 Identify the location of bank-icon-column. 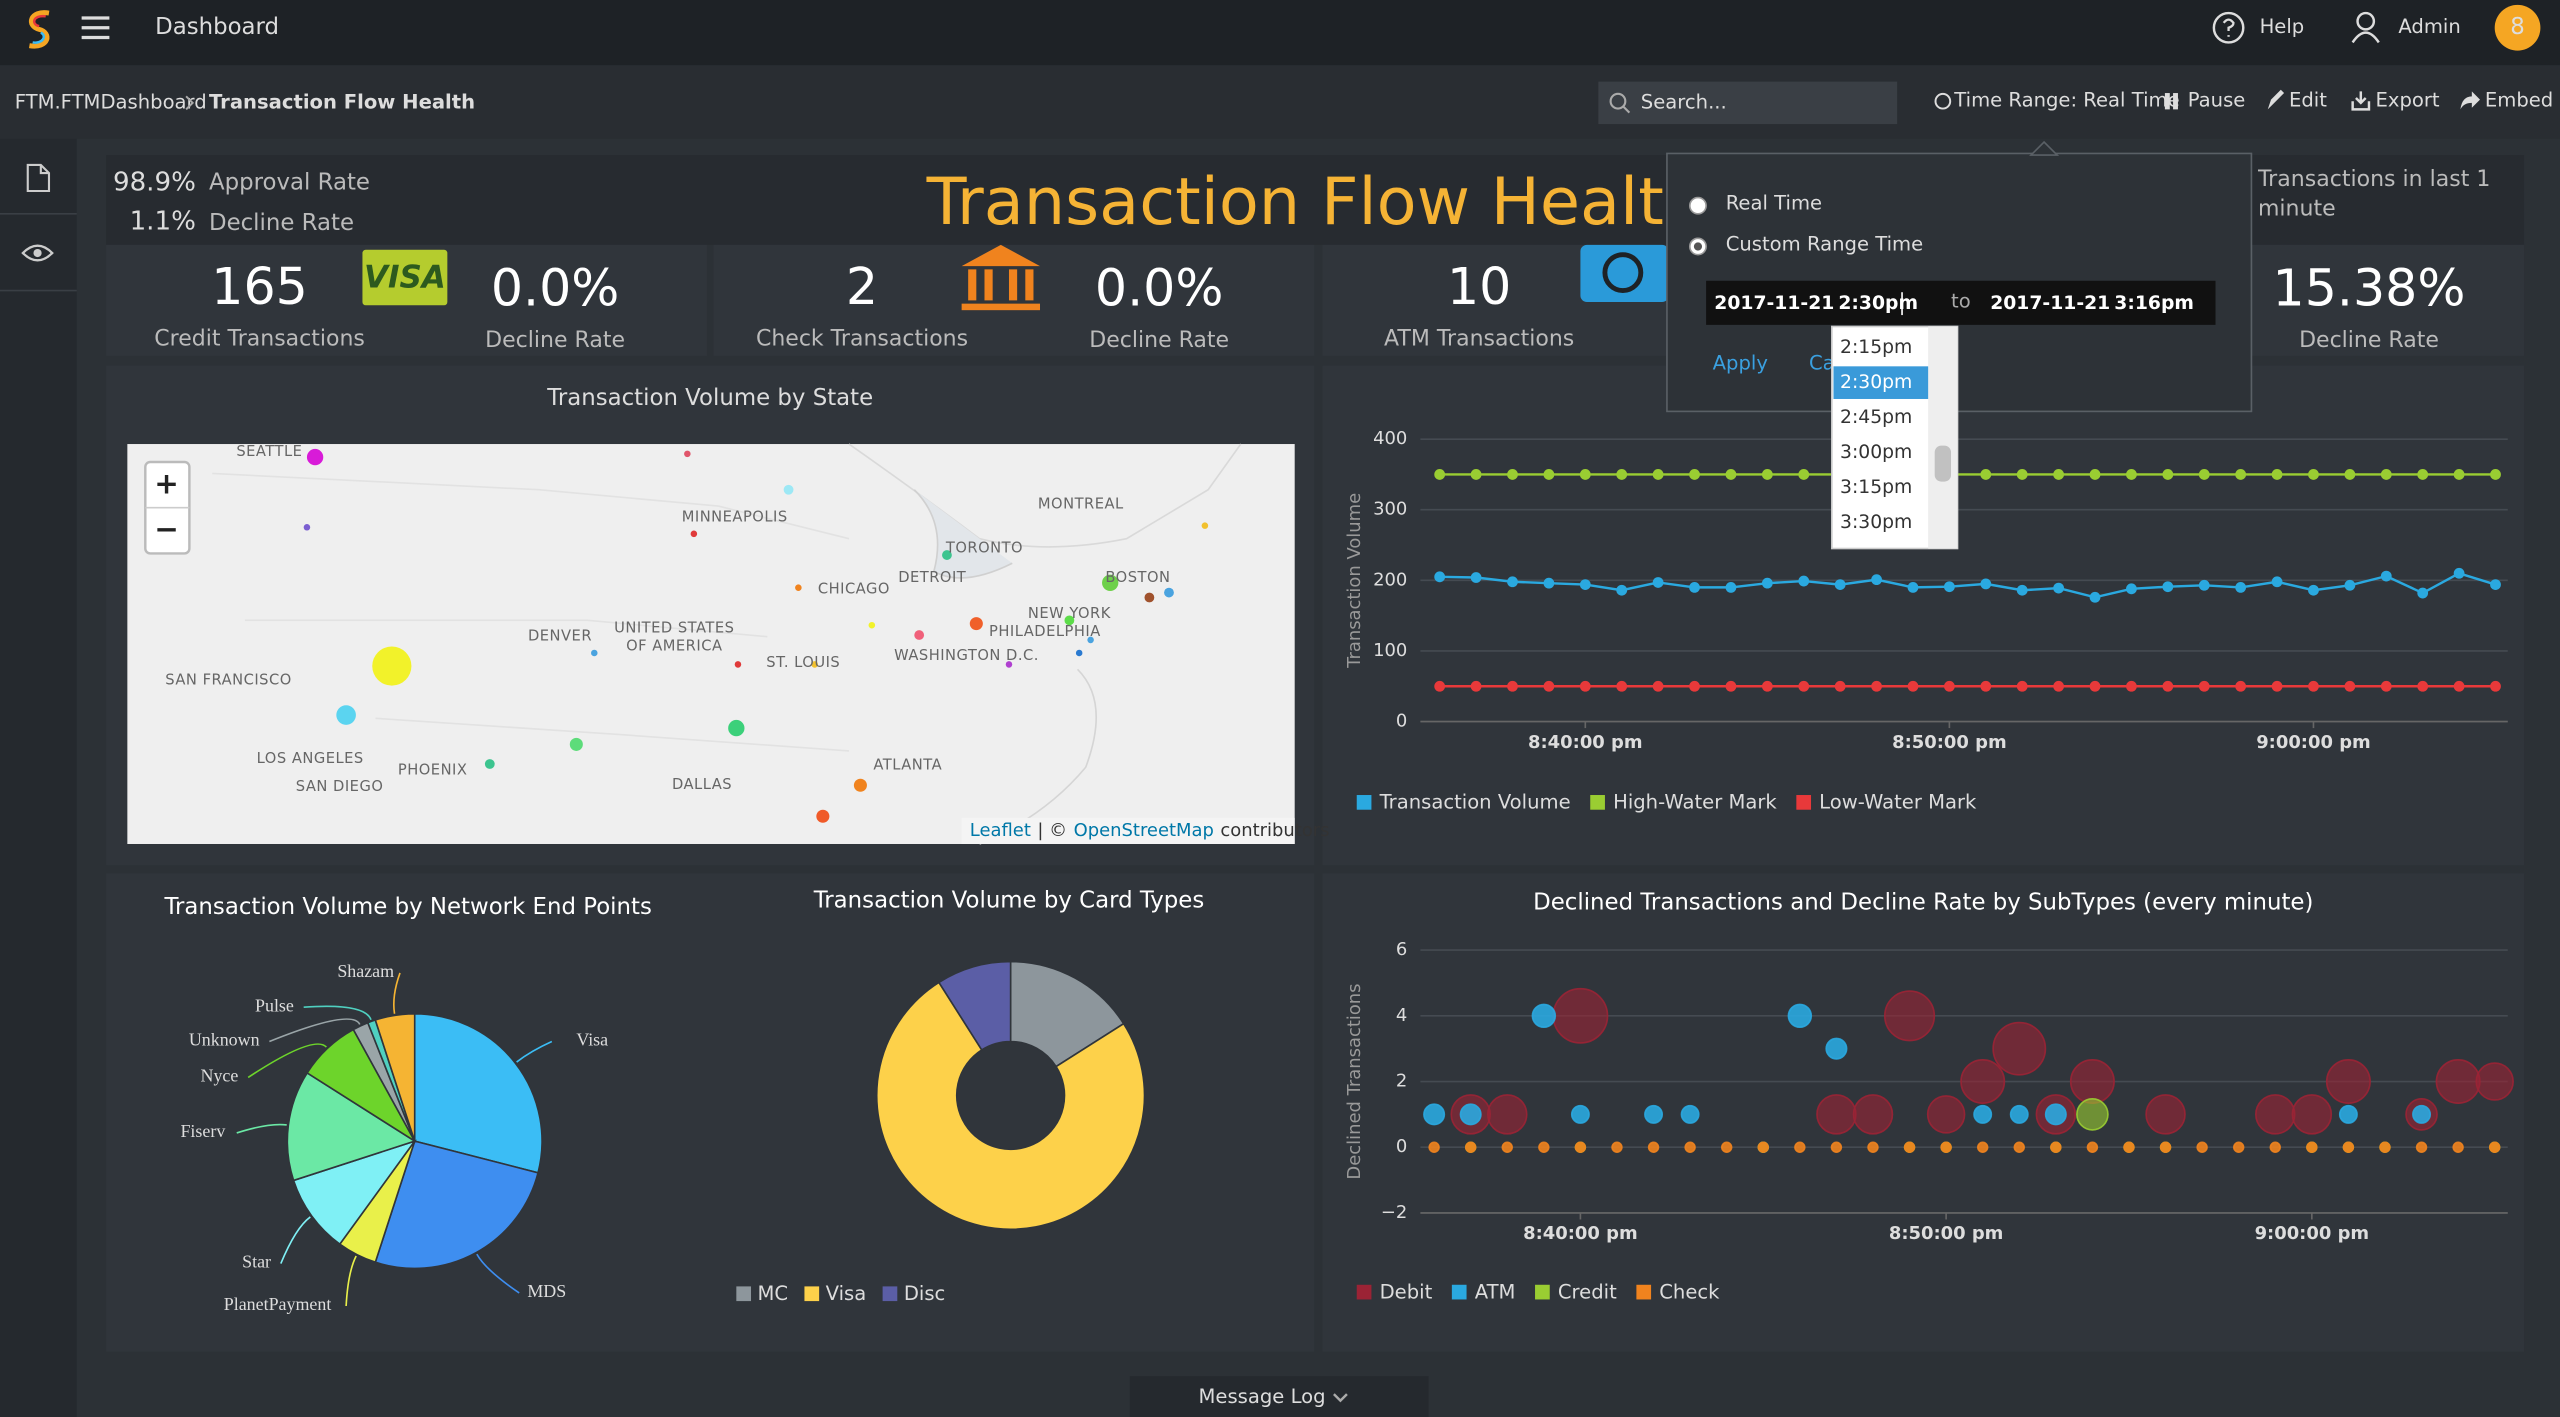
(1029, 285).